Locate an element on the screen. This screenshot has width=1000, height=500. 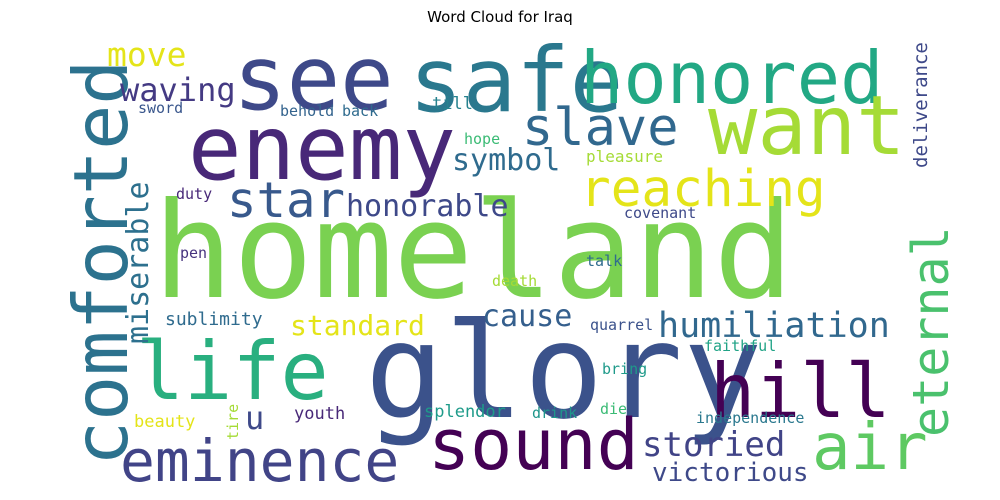
word-deliverance: deliverance is located at coordinates (921, 105).